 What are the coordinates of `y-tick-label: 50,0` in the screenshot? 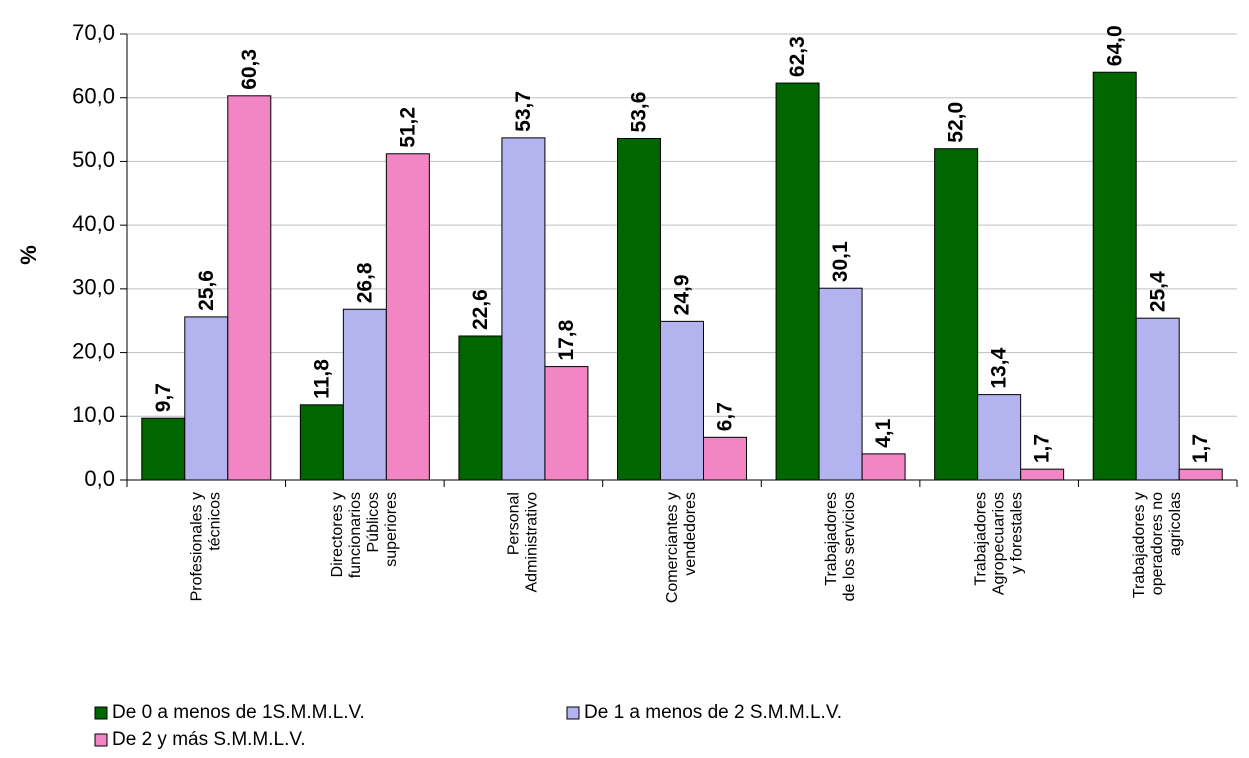 It's located at (93, 159).